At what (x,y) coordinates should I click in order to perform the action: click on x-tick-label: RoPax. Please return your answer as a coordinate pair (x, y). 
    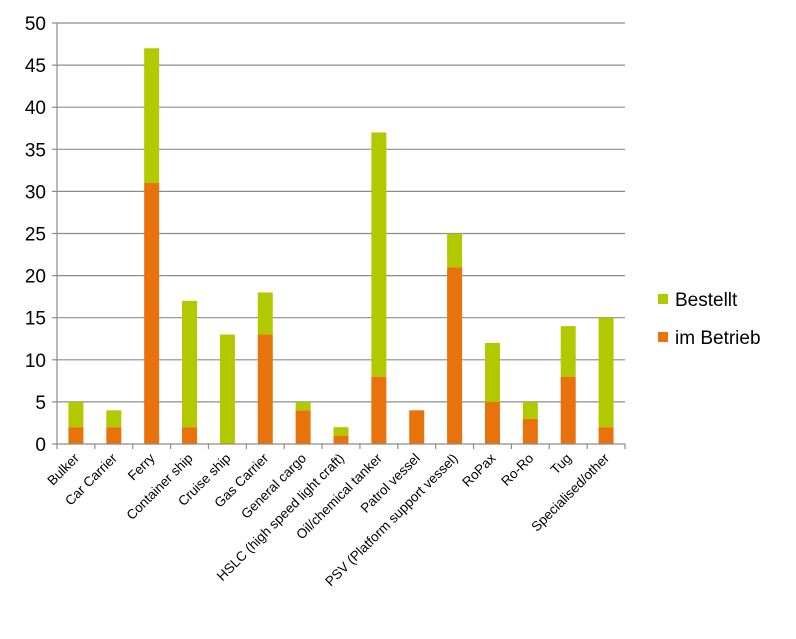
    Looking at the image, I should click on (478, 469).